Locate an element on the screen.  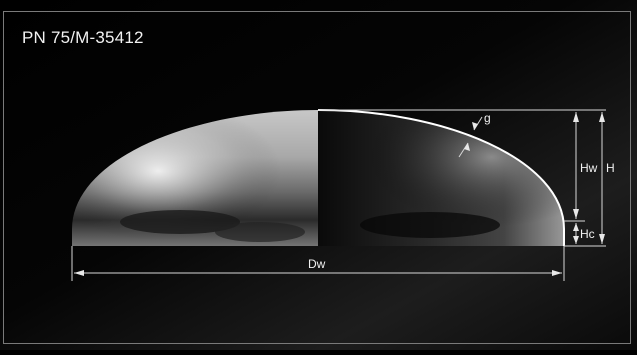
label-hc: Hc is located at coordinates (587, 234).